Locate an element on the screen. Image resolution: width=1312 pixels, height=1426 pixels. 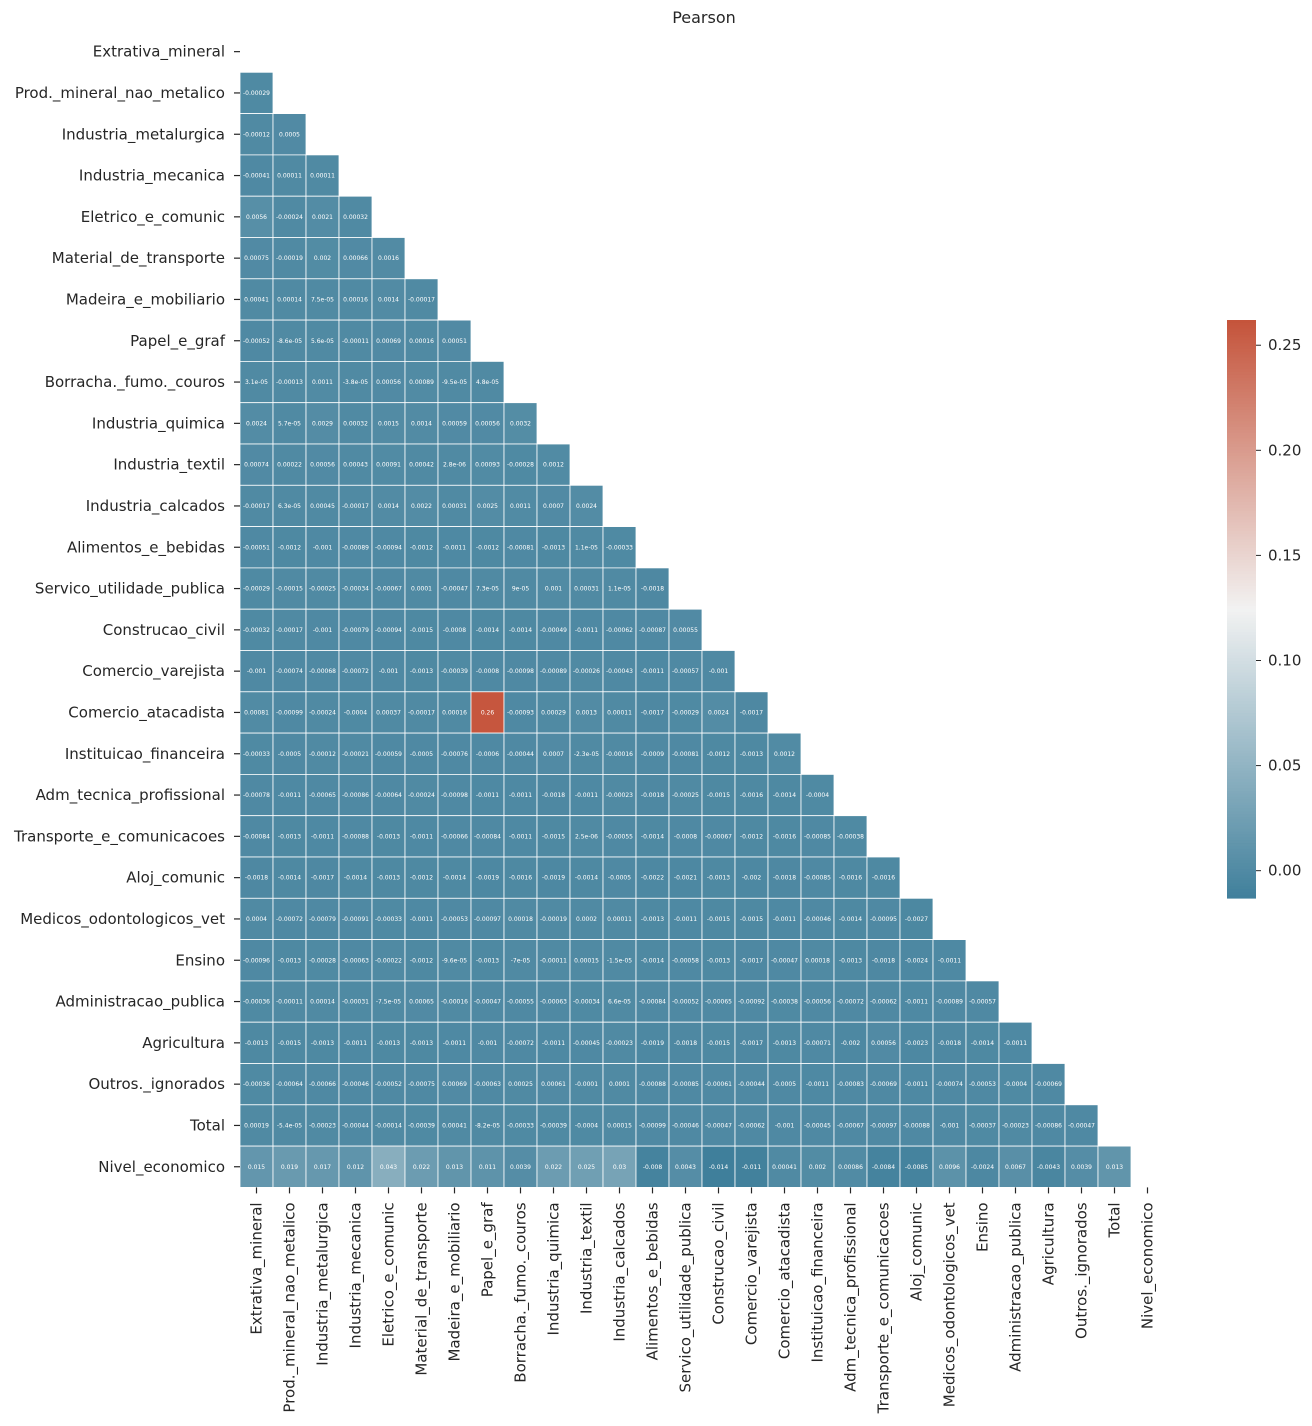
cell-value-label: -0.00089 is located at coordinates (553, 671).